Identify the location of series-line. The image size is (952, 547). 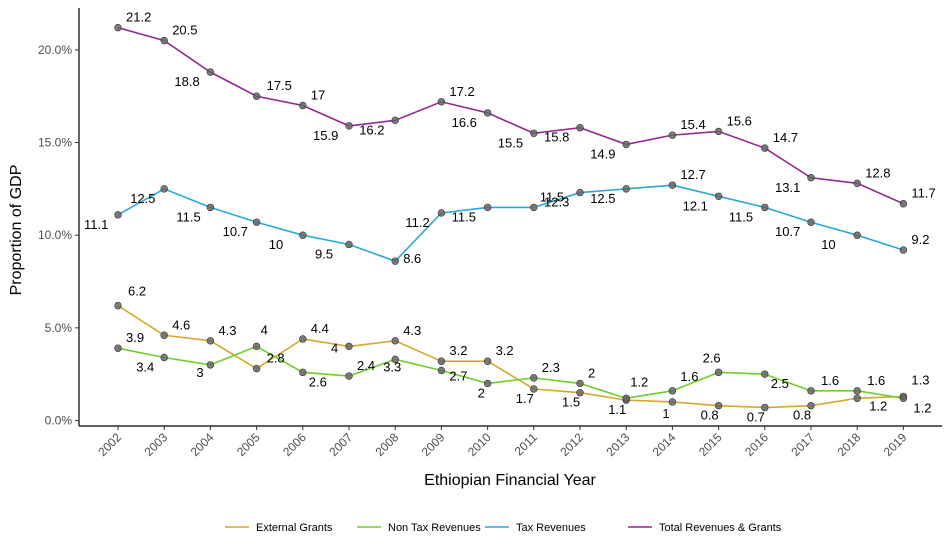
(510, 372).